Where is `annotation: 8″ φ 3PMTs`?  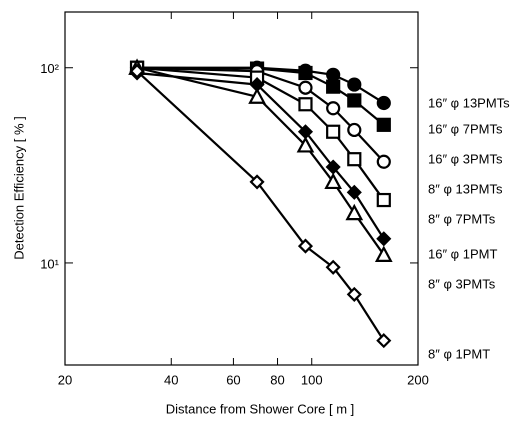
annotation: 8″ φ 3PMTs is located at coordinates (462, 283).